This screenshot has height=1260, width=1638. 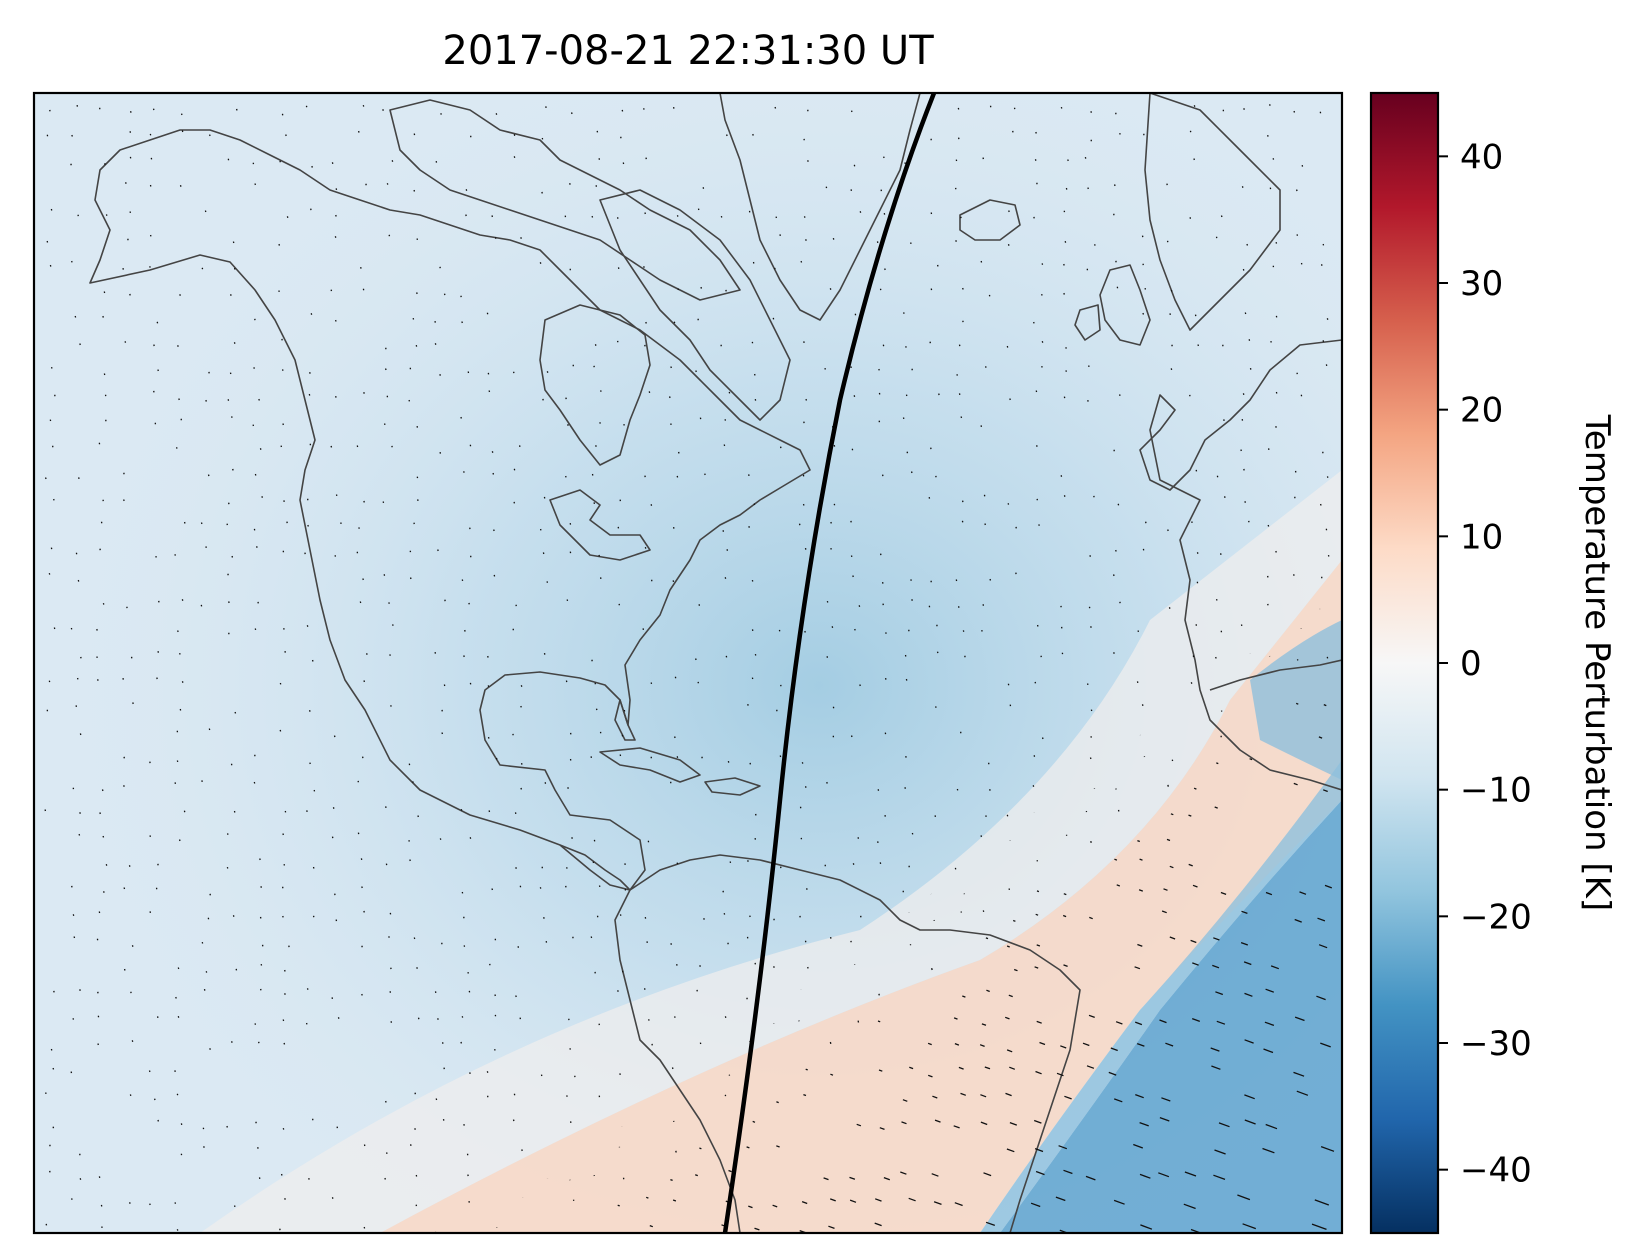 What do you see at coordinates (1212, 212) in the screenshot?
I see `coastline-scandinavia` at bounding box center [1212, 212].